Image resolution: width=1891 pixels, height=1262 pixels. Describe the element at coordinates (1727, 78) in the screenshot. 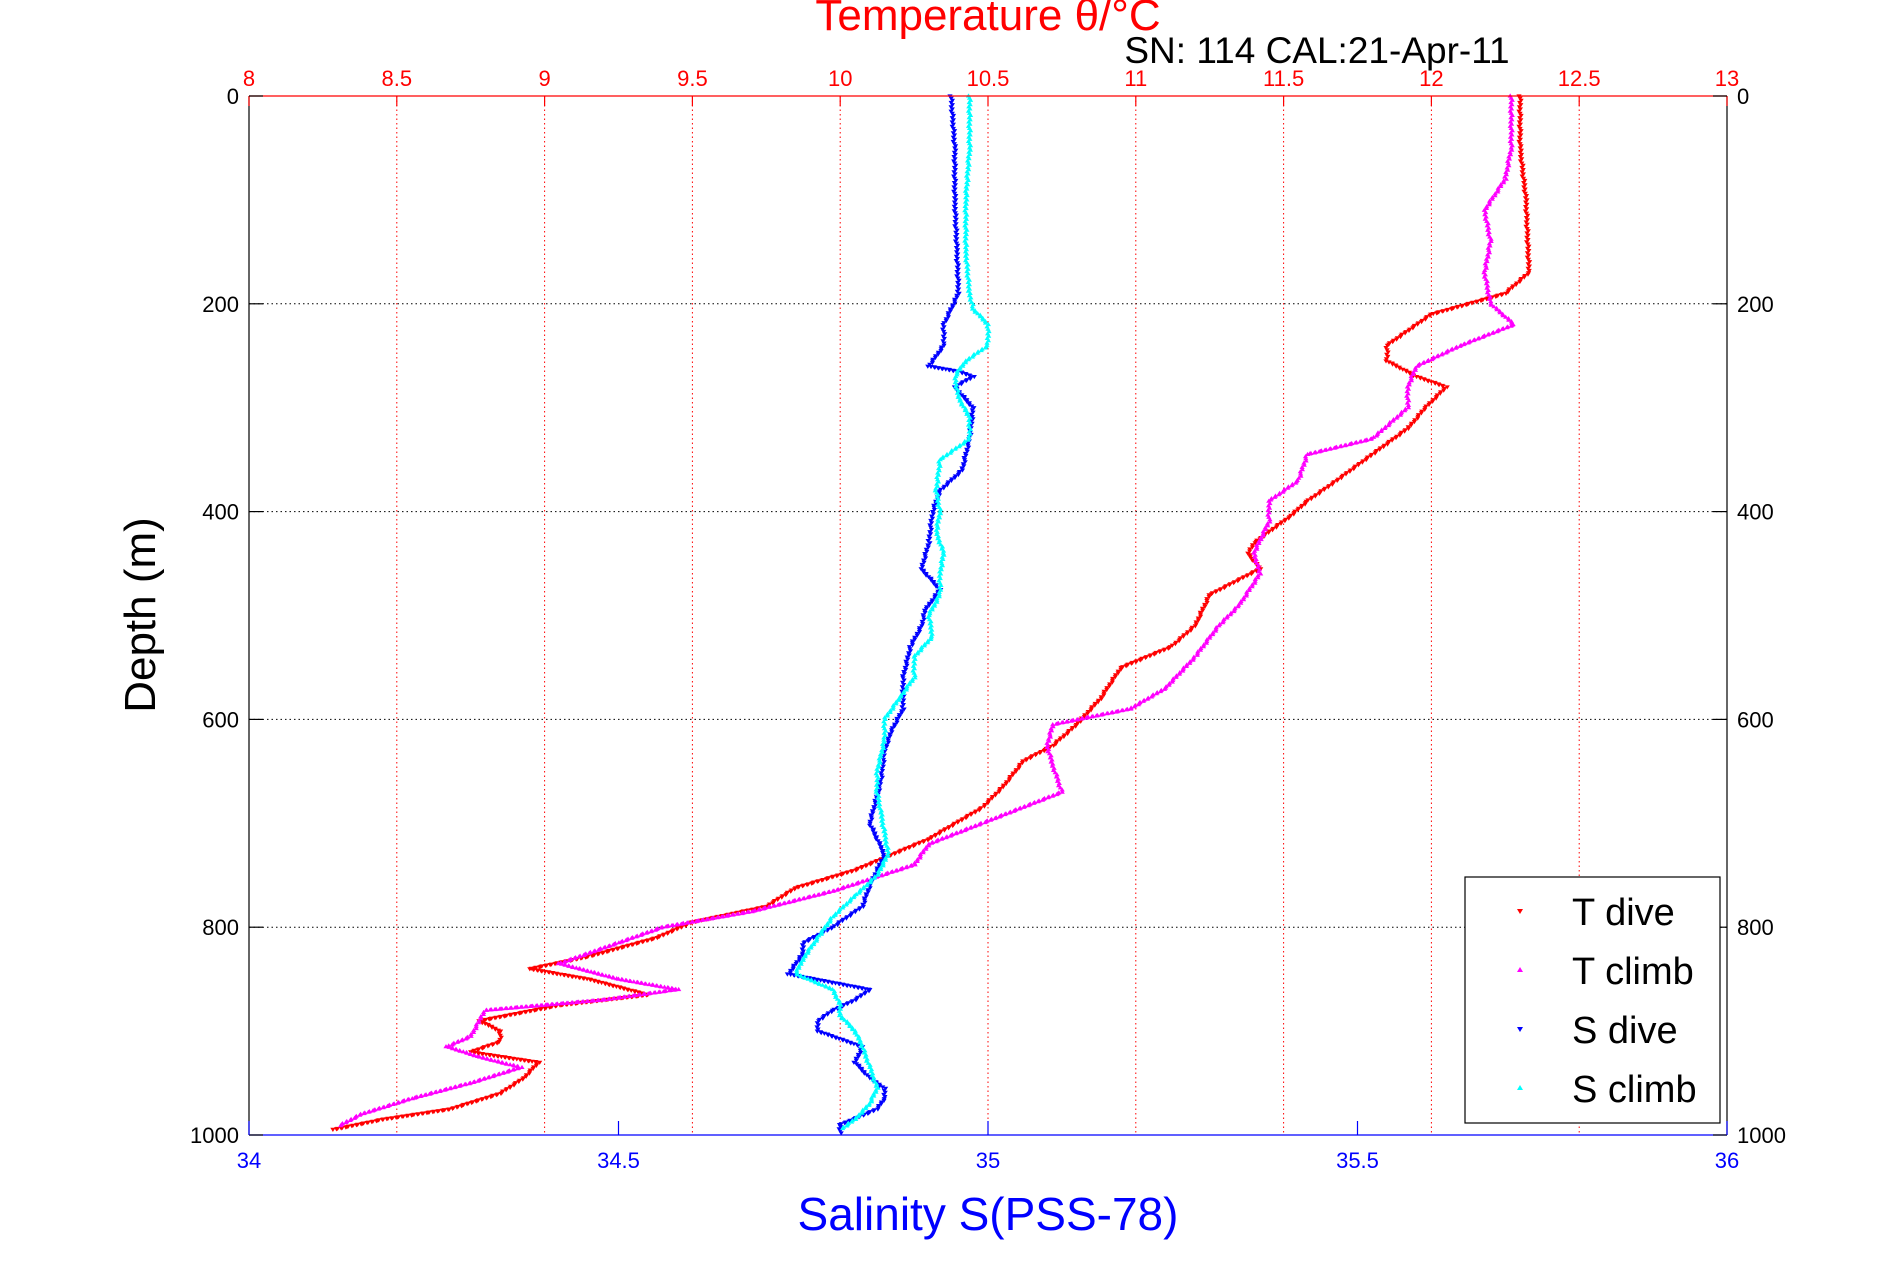

I see `x-top-tick-label: 13` at that location.